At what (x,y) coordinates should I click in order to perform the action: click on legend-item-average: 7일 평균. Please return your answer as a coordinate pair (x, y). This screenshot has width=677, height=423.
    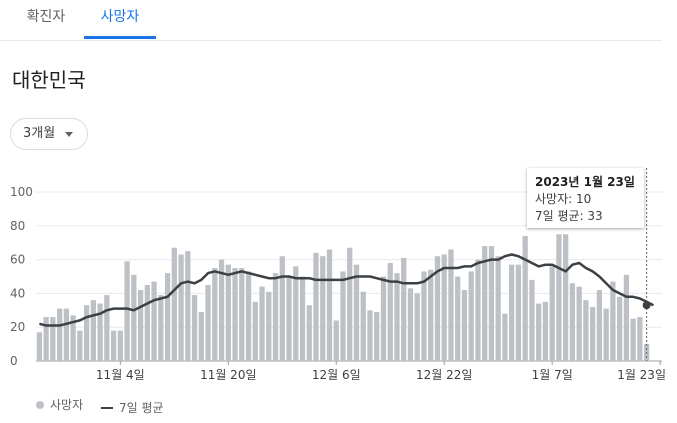
    Looking at the image, I should click on (132, 407).